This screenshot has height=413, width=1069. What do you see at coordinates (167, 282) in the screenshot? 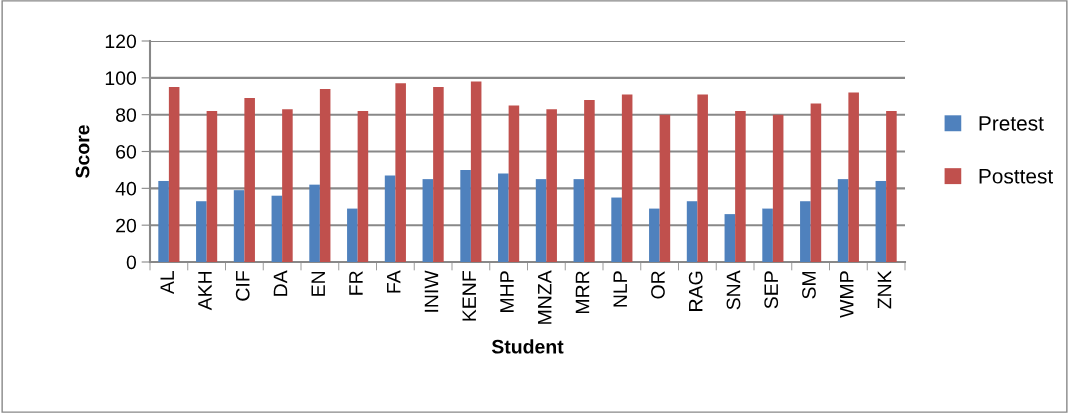
I see `x-tick-label: AL` at bounding box center [167, 282].